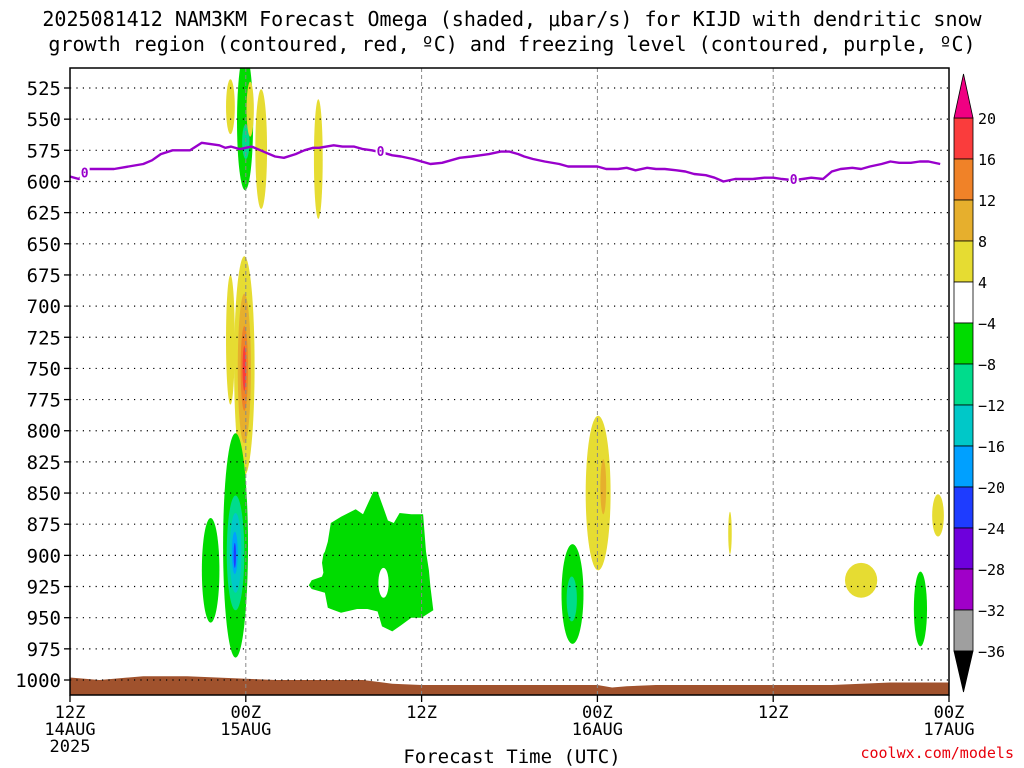 The height and width of the screenshot is (768, 1024). Describe the element at coordinates (512, 757) in the screenshot. I see `x-axis-title: Forecast Time (UTC)` at that location.